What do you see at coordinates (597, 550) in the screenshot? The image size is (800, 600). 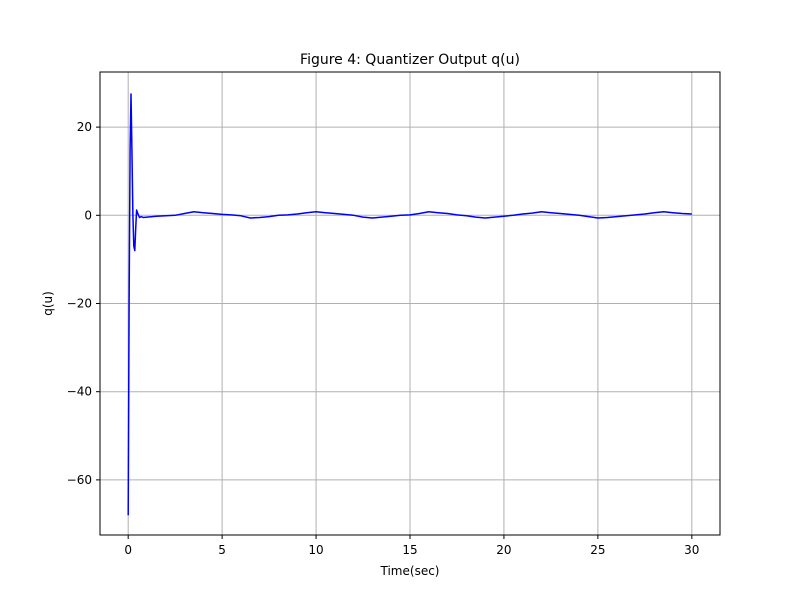 I see `x-tick-label: 25` at bounding box center [597, 550].